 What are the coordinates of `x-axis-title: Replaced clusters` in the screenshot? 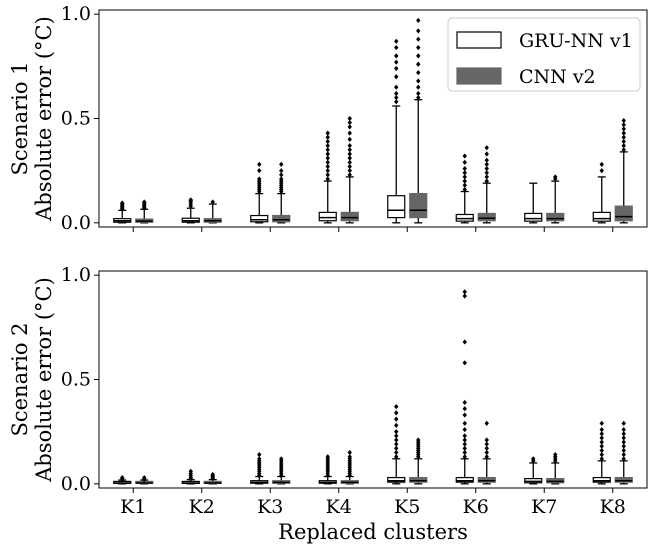 It's located at (373, 532).